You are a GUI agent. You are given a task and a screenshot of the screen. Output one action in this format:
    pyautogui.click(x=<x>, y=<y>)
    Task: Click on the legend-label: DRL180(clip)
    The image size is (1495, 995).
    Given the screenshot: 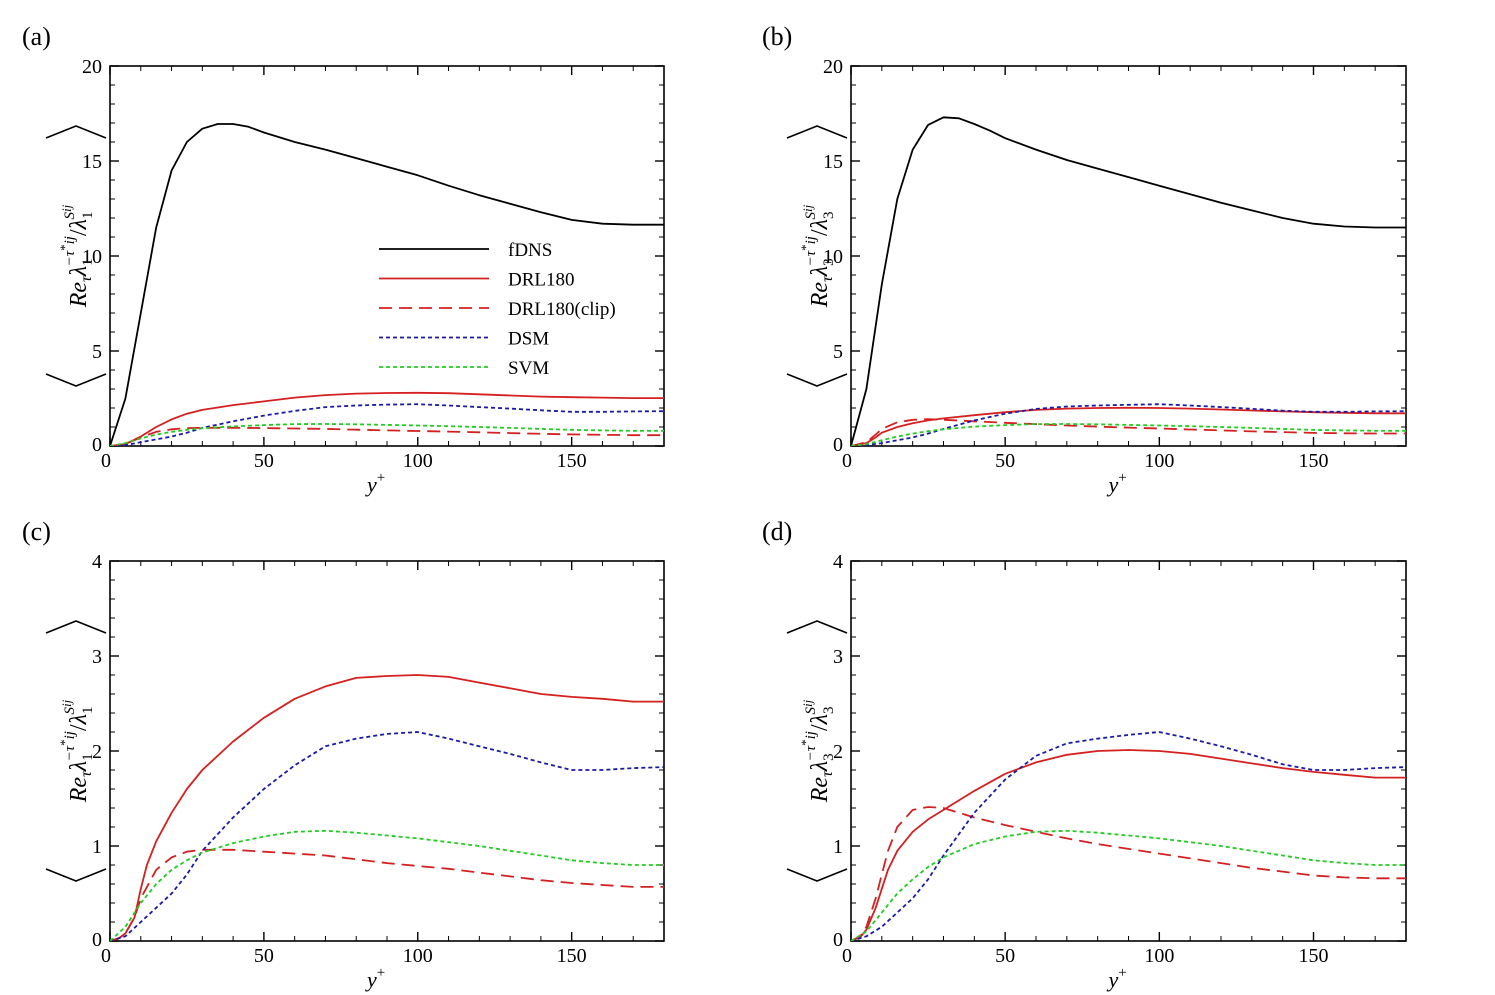 What is the action you would take?
    pyautogui.click(x=562, y=309)
    